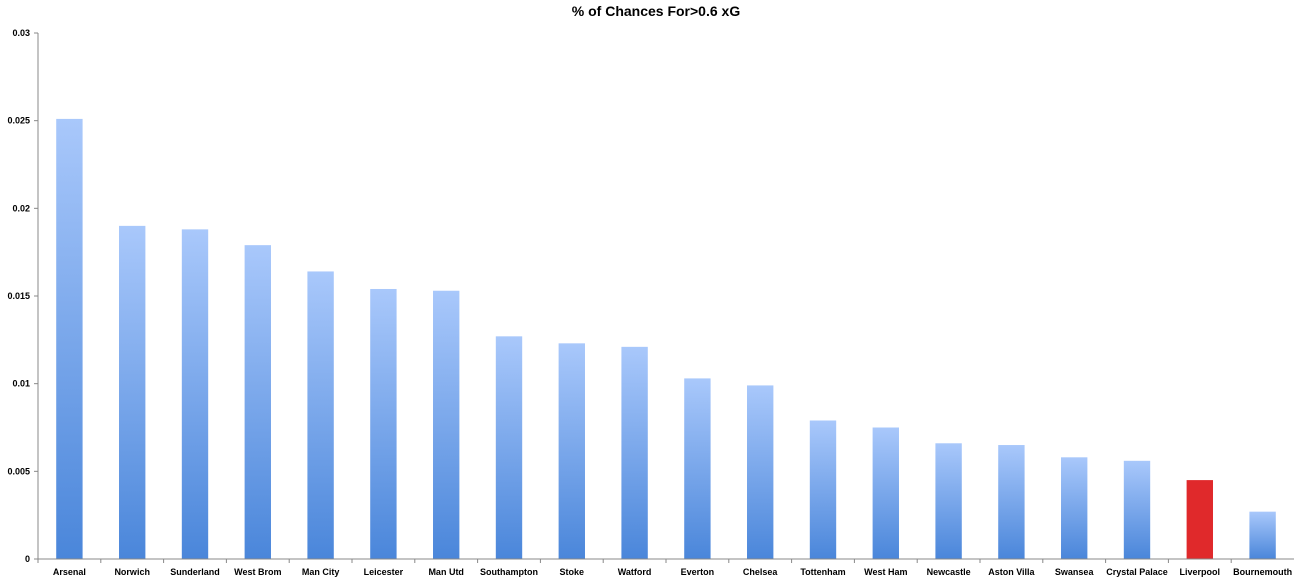  What do you see at coordinates (509, 447) in the screenshot?
I see `bar-southampton` at bounding box center [509, 447].